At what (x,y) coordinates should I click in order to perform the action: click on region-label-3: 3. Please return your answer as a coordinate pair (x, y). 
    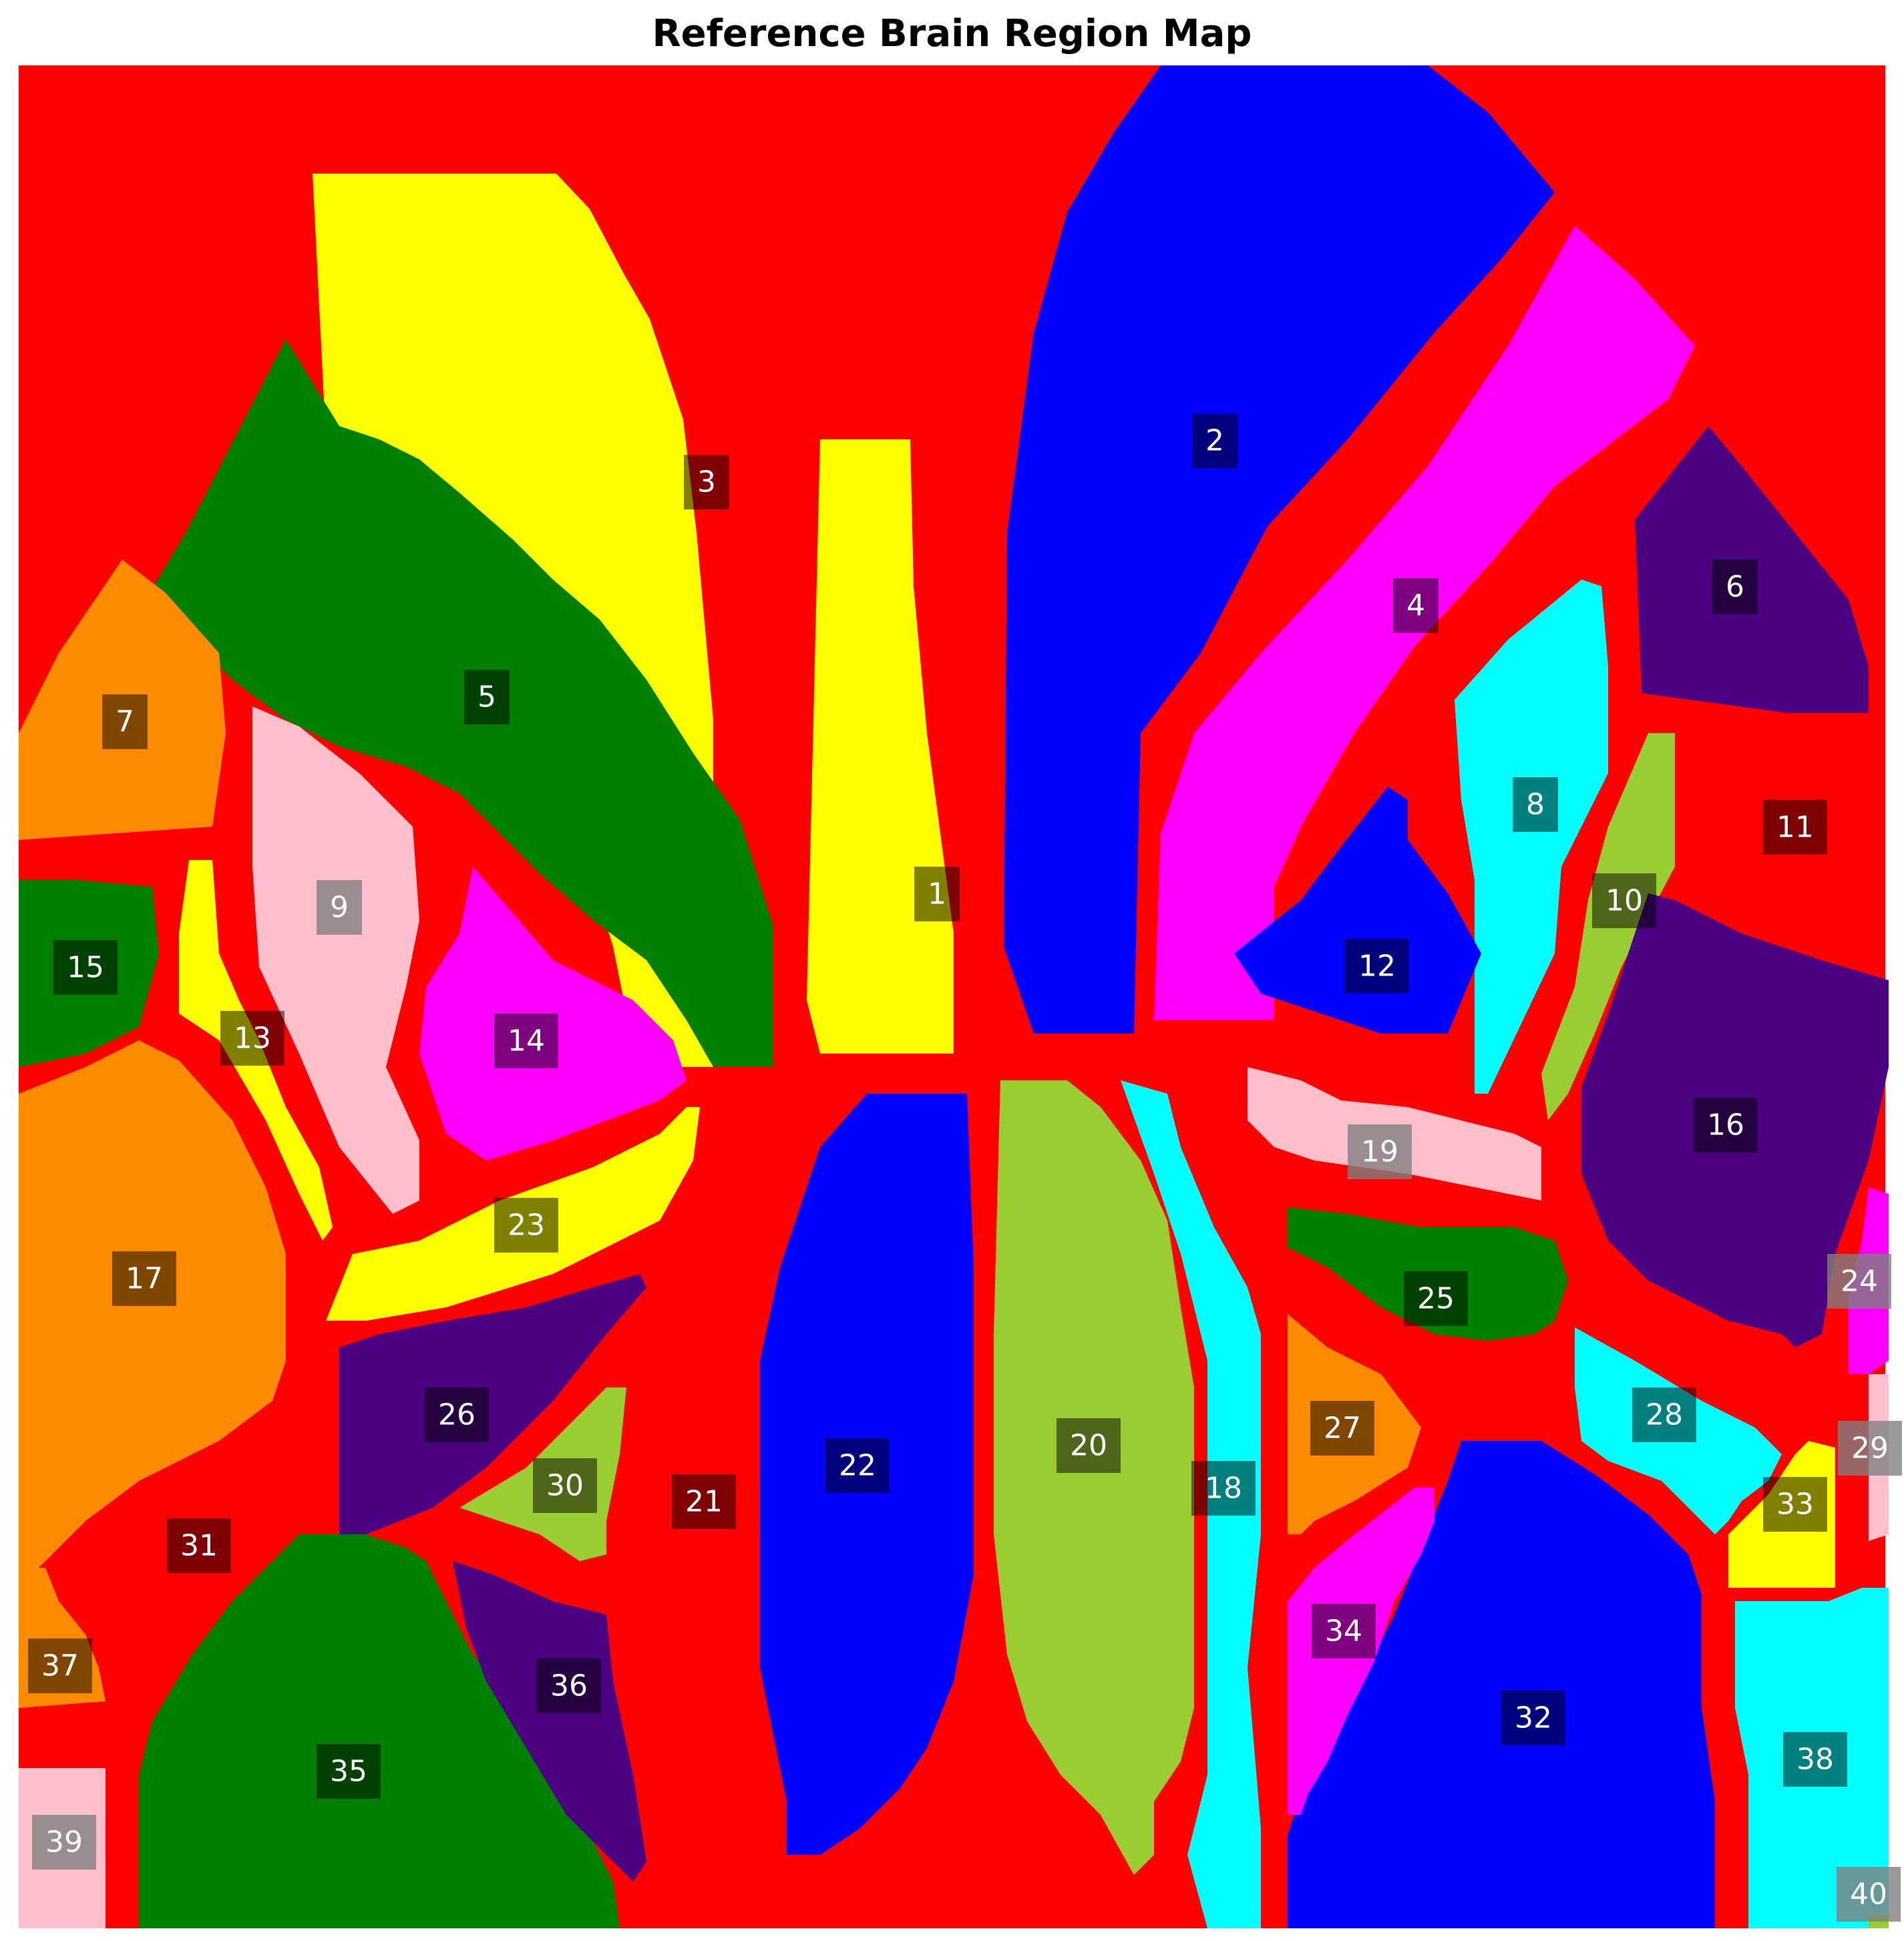
    Looking at the image, I should click on (706, 482).